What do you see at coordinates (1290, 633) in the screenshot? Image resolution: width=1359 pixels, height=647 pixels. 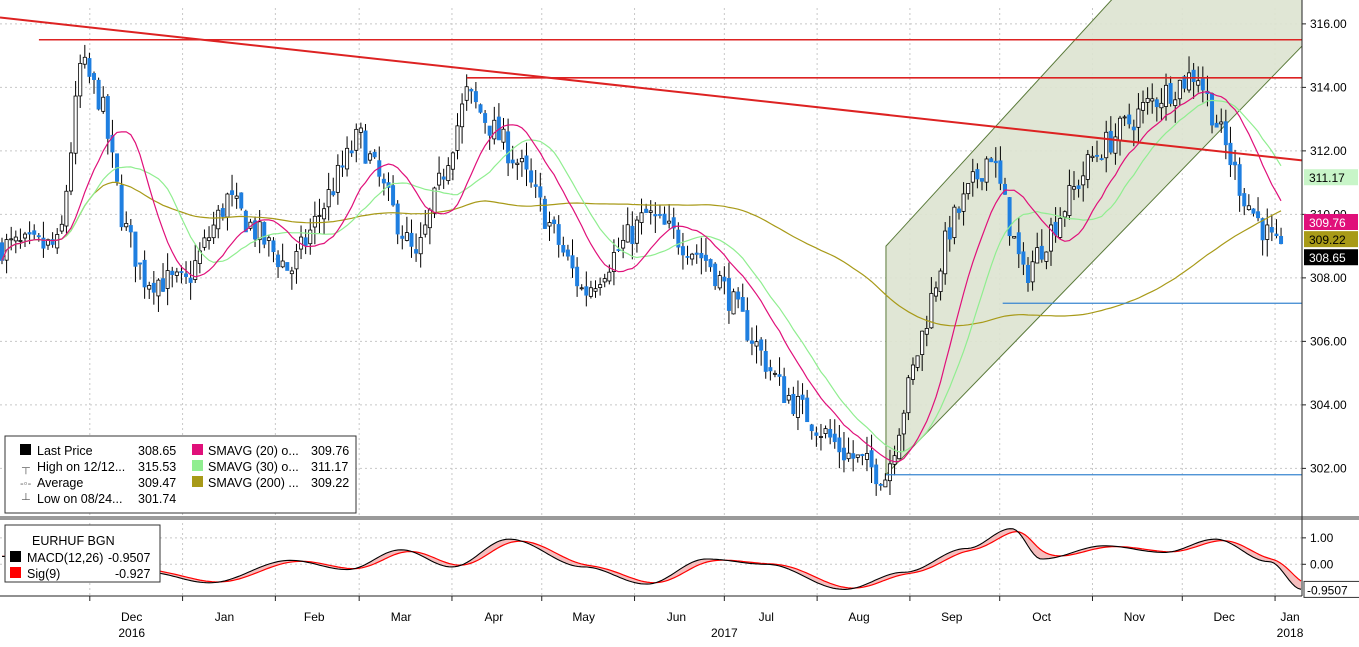 I see `year-label-2018: 2018` at bounding box center [1290, 633].